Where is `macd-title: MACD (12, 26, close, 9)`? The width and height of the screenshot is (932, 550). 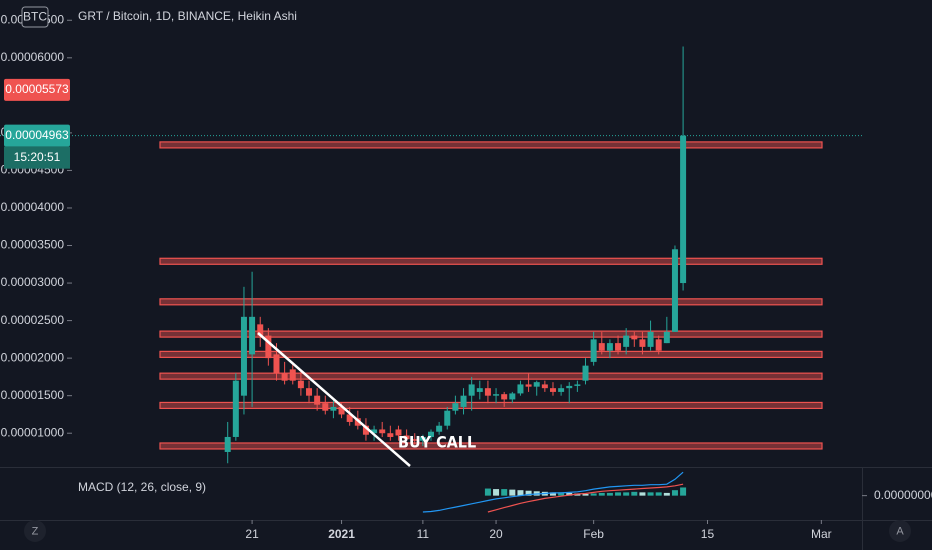
macd-title: MACD (12, 26, close, 9) is located at coordinates (142, 487).